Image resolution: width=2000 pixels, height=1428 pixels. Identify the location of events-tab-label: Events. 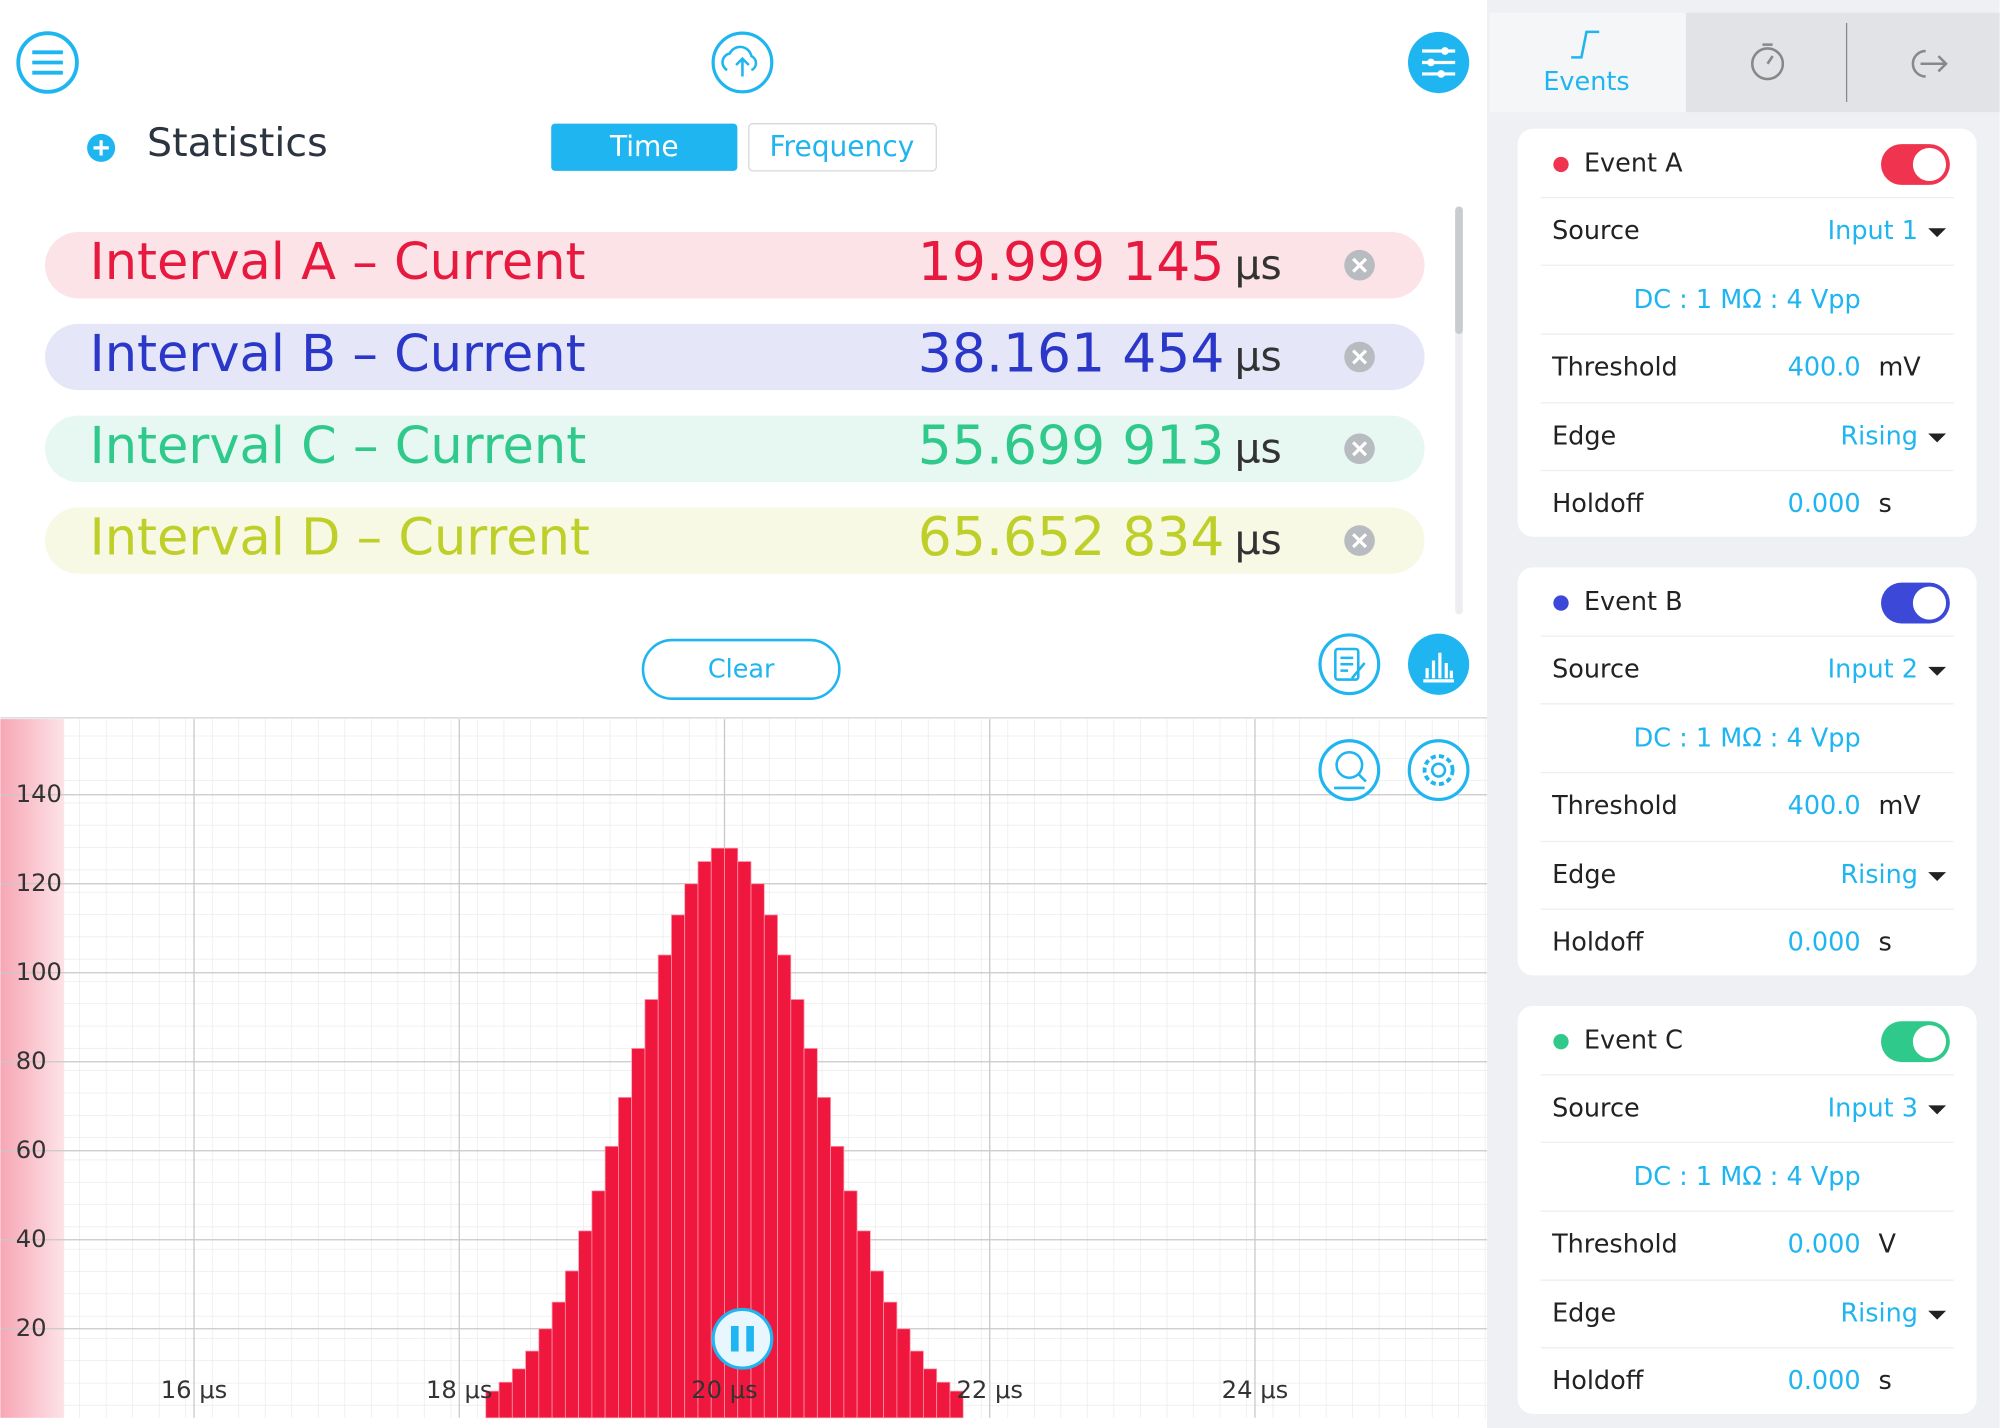
(1586, 82).